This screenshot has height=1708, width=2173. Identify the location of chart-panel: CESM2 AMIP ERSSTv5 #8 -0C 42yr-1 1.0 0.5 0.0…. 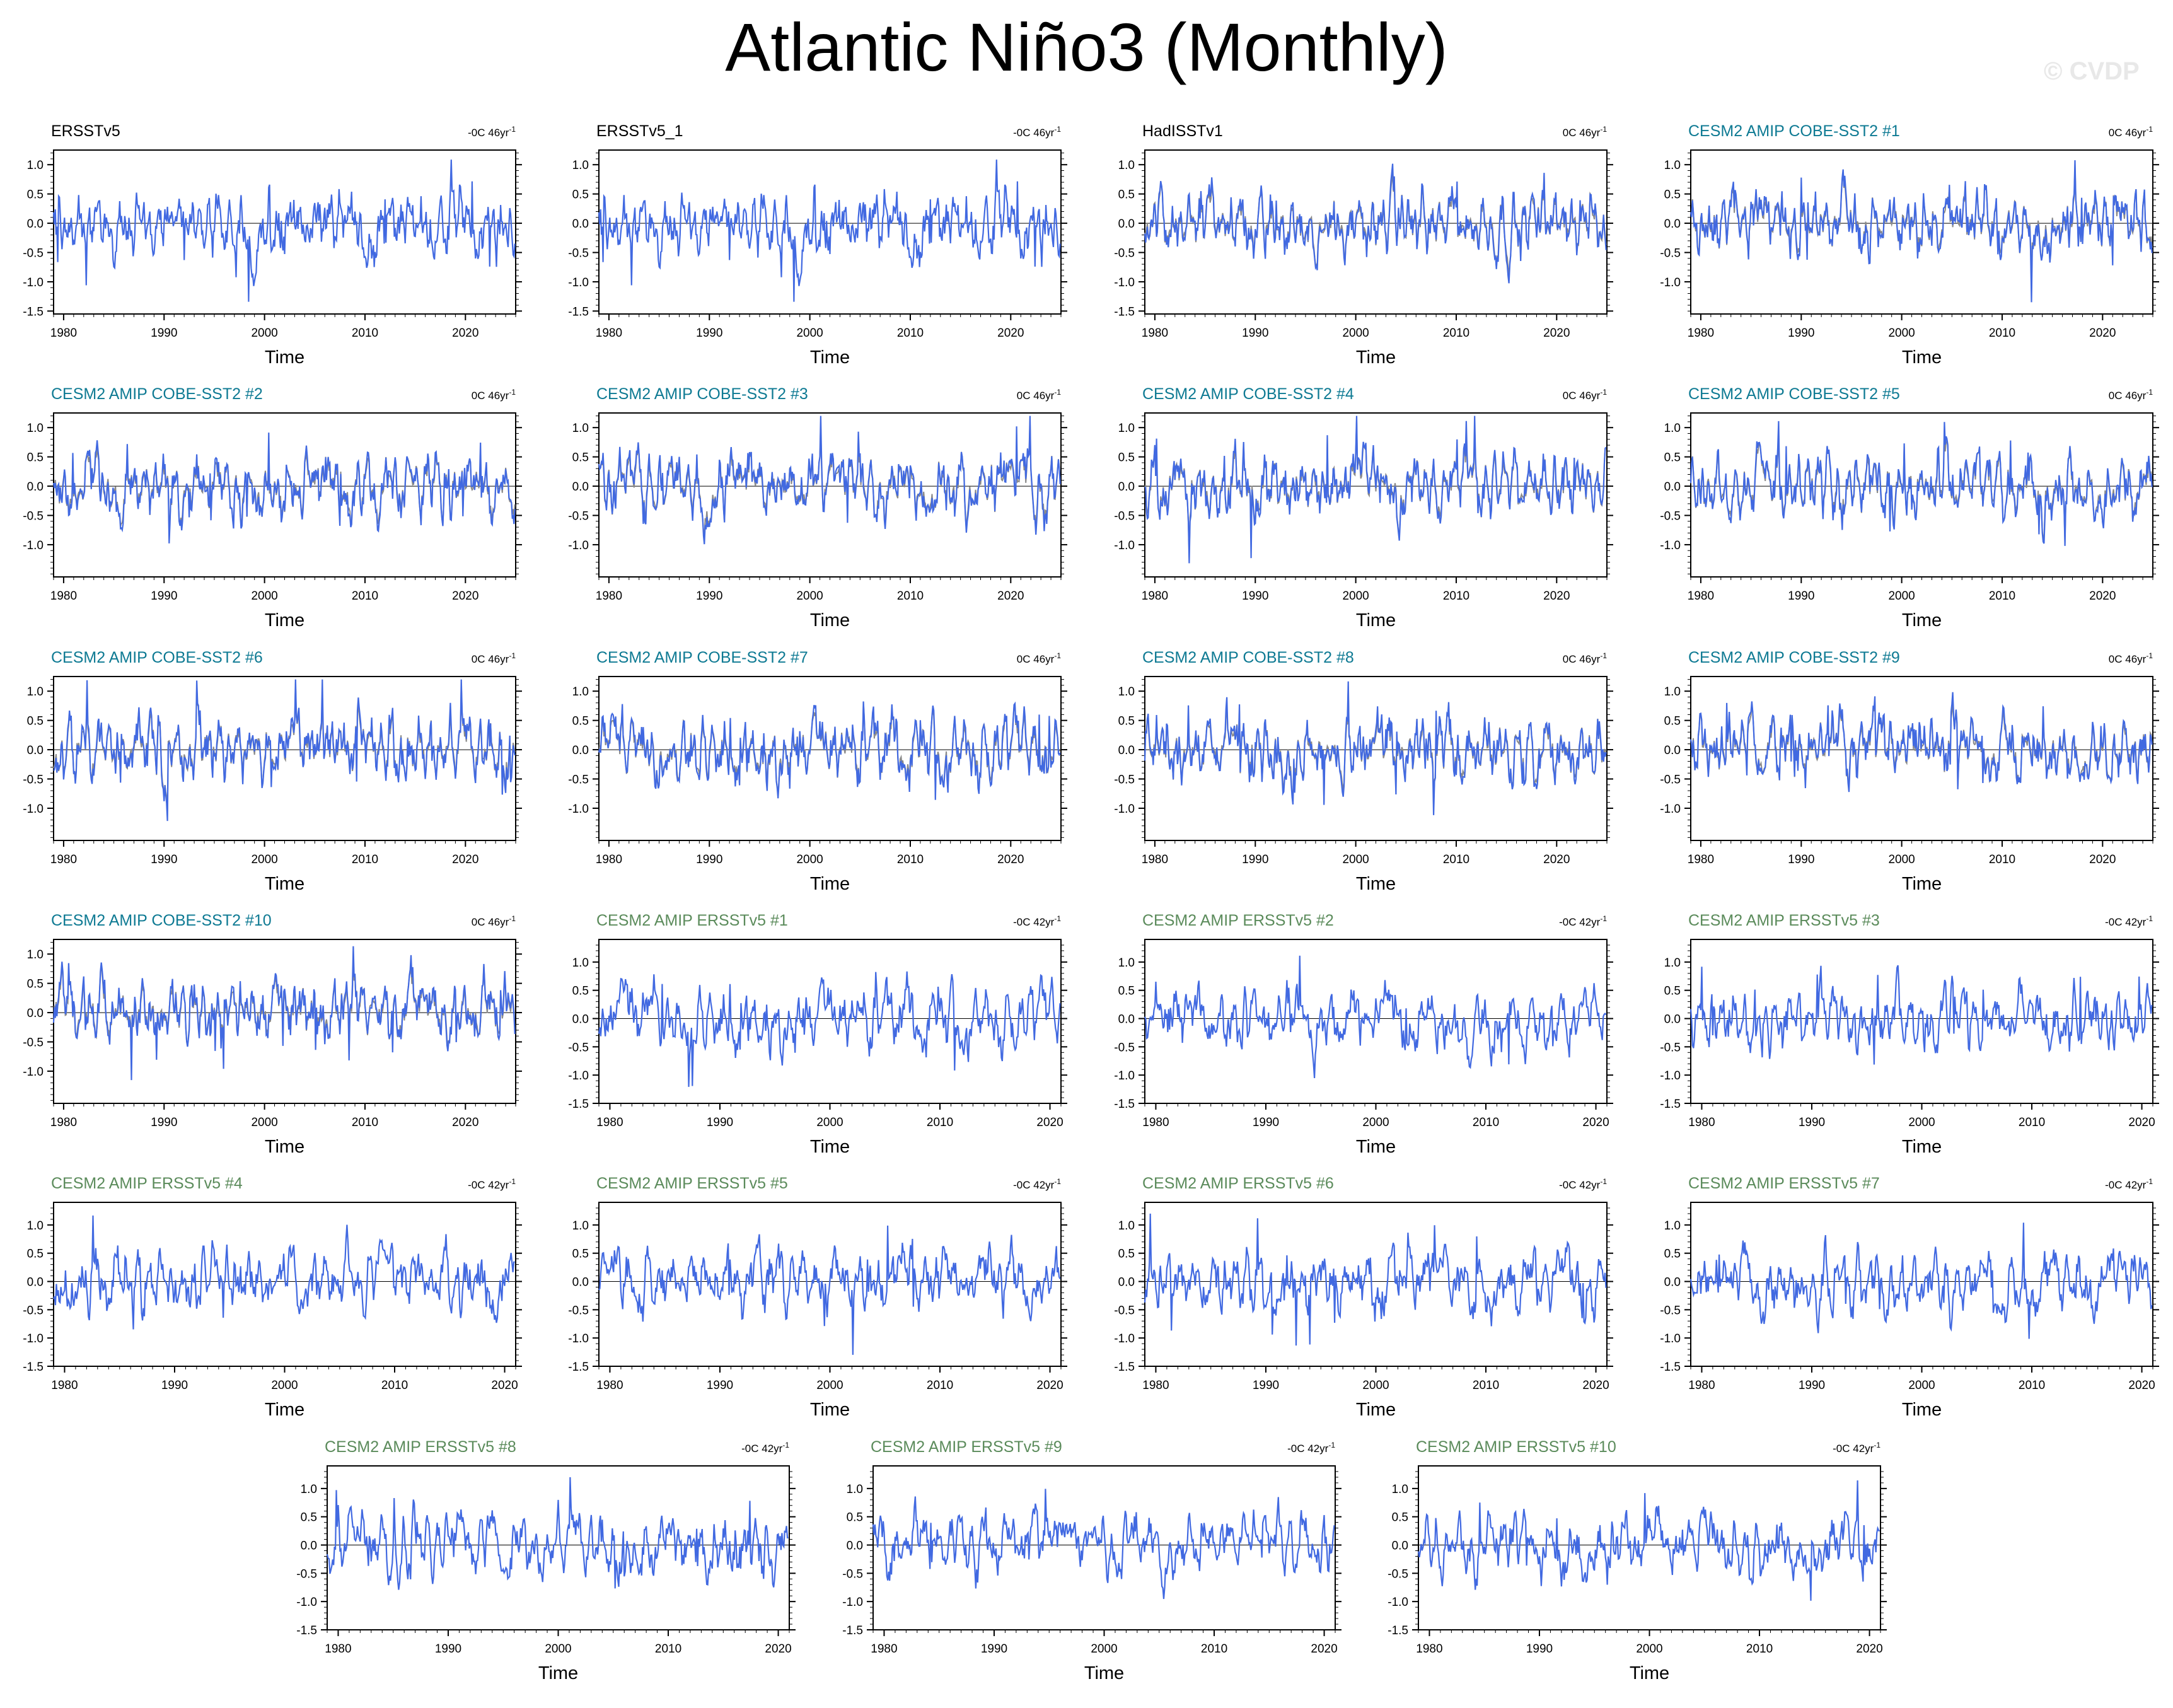
(546, 1560).